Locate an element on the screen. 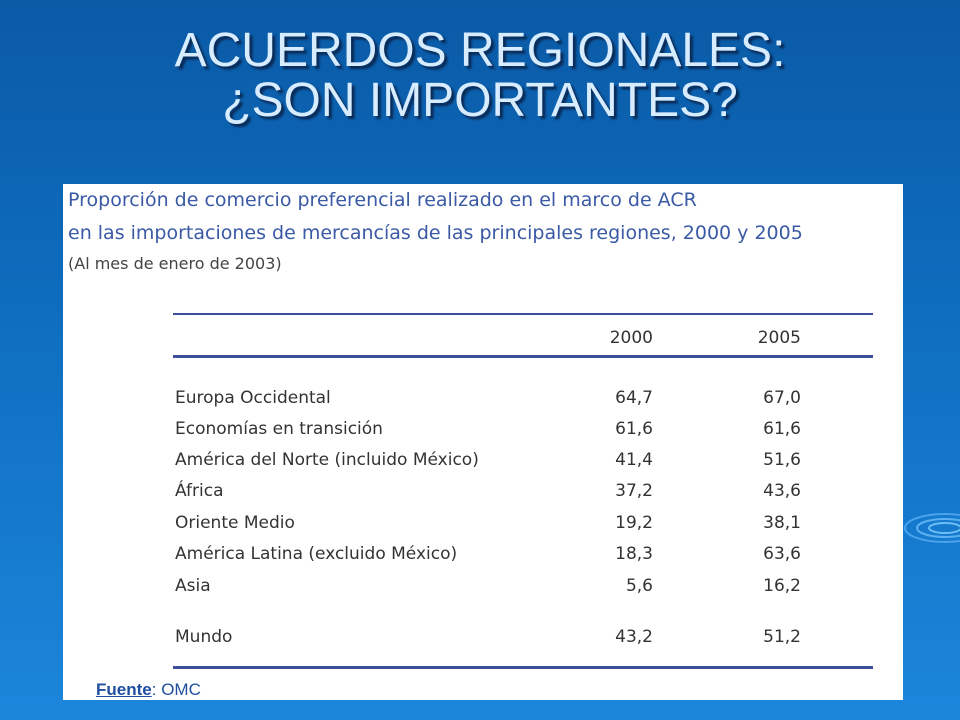  table-row: Oriente Medio 19,2 38,1 is located at coordinates (523, 528).